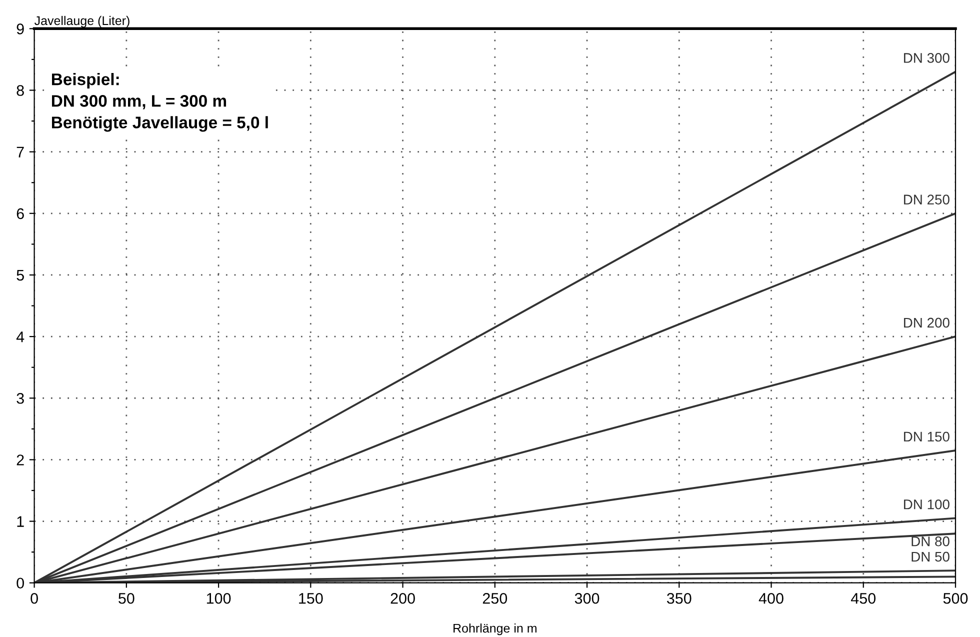 The width and height of the screenshot is (980, 637). Describe the element at coordinates (863, 598) in the screenshot. I see `x-tick-label: 450` at that location.